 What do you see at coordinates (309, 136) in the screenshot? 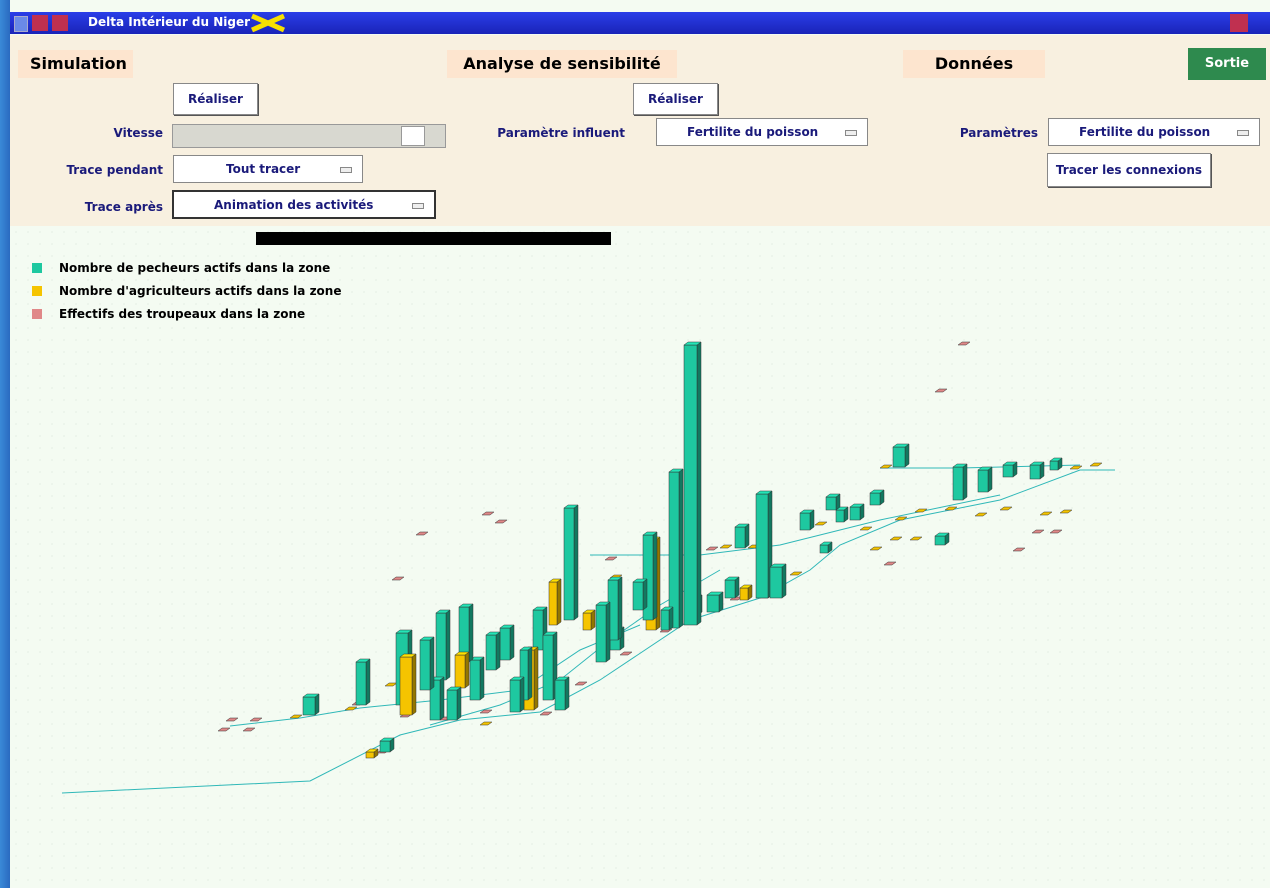
I see `slider` at bounding box center [309, 136].